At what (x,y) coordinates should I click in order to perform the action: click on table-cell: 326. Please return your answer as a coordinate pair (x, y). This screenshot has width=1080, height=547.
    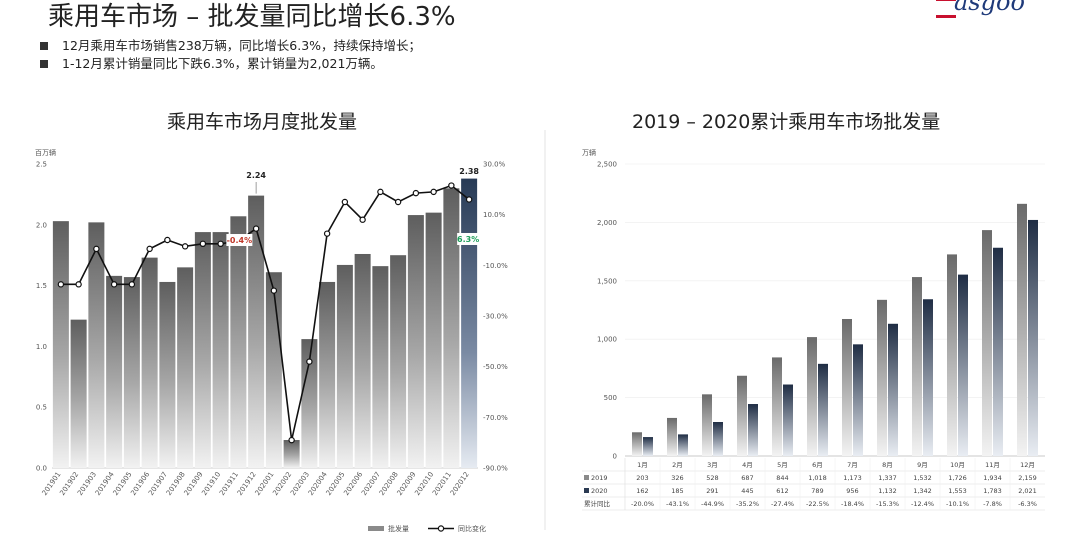
    Looking at the image, I should click on (677, 478).